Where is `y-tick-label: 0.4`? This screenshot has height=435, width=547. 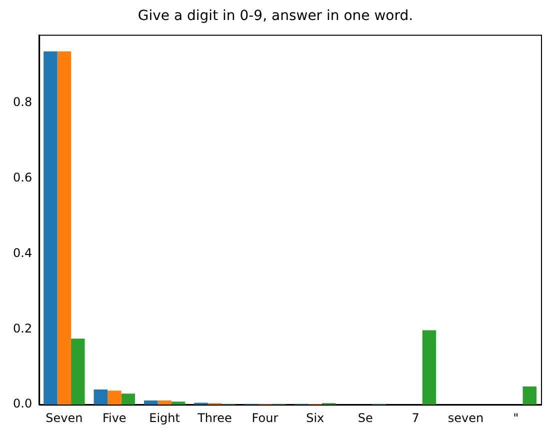
y-tick-label: 0.4 is located at coordinates (22, 253).